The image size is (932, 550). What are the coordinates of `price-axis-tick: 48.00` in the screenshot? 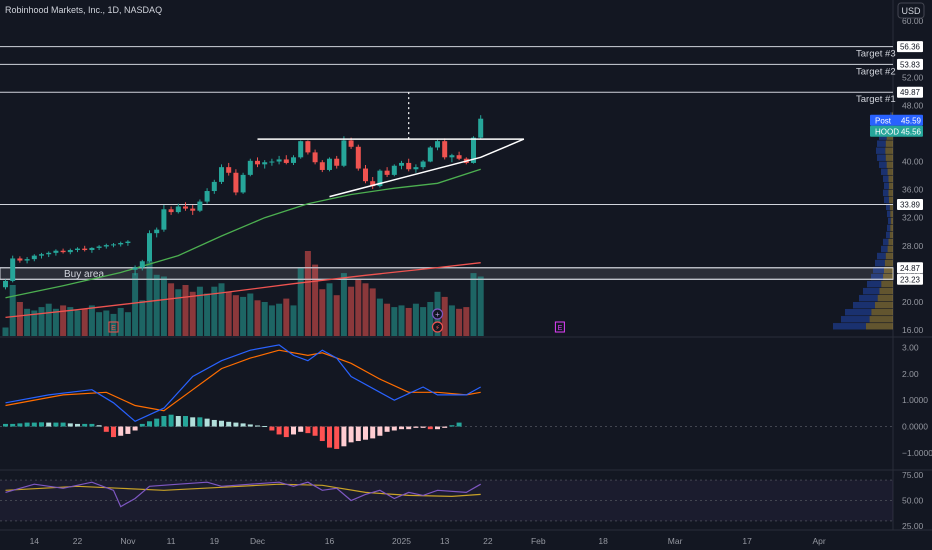 It's located at (913, 105).